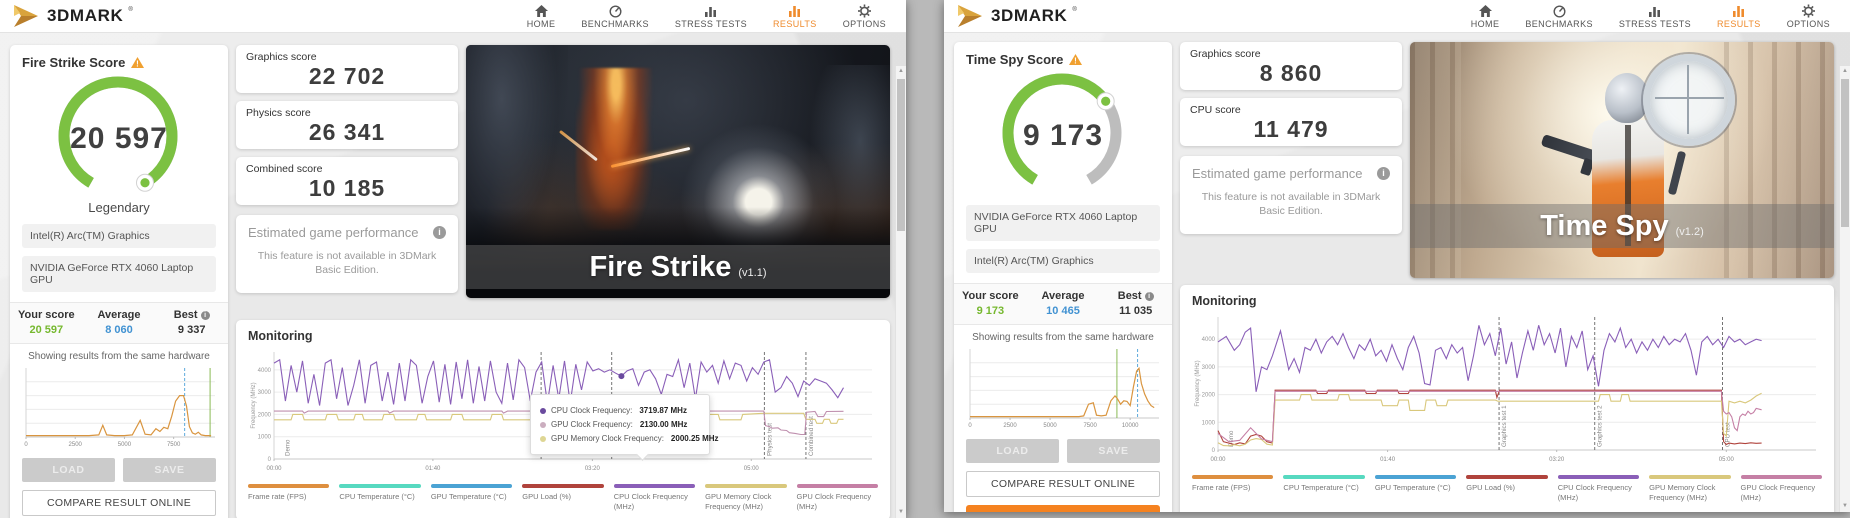 The height and width of the screenshot is (518, 1850). Describe the element at coordinates (1218, 460) in the screenshot. I see `svg-text: 00:00` at that location.